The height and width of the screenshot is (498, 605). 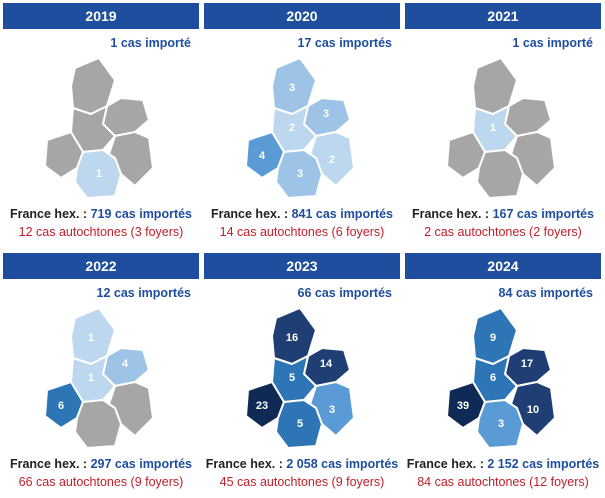 I want to click on year-header: 2019, so click(x=101, y=16).